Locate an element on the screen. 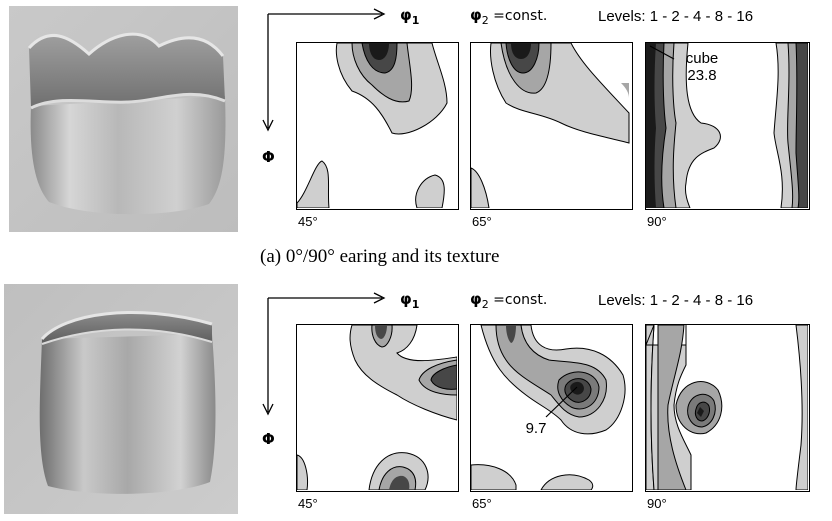  phi1-label-a: φ1 is located at coordinates (410, 16).